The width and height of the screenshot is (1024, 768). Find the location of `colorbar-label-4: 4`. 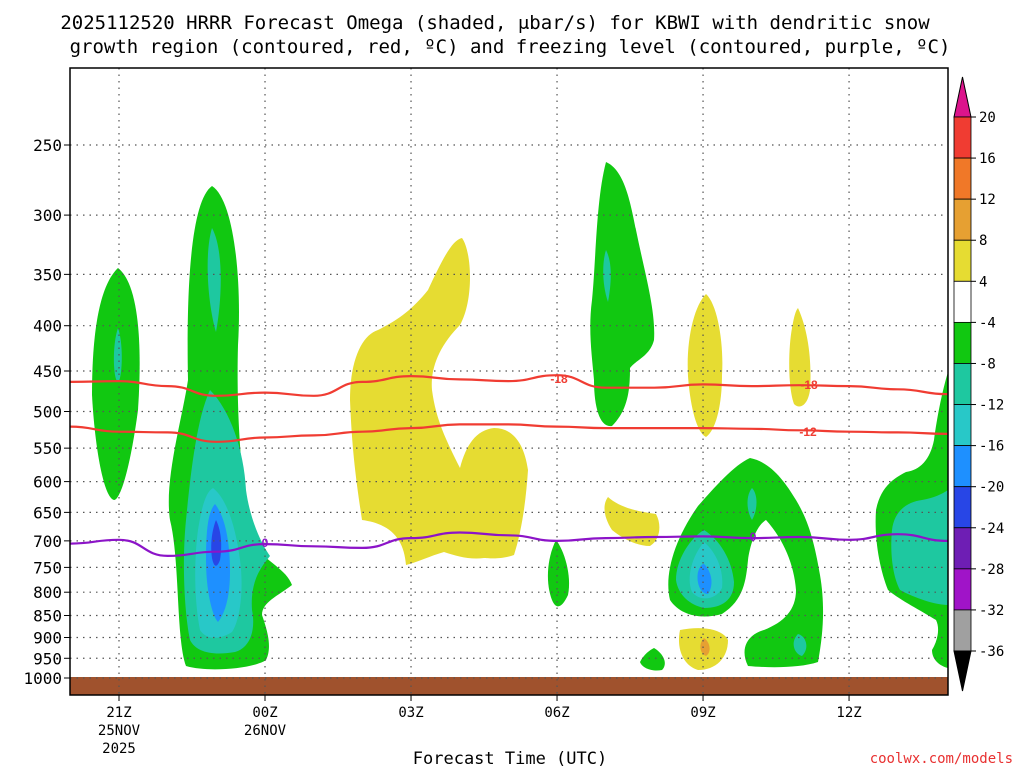

colorbar-label-4: 4 is located at coordinates (983, 282).